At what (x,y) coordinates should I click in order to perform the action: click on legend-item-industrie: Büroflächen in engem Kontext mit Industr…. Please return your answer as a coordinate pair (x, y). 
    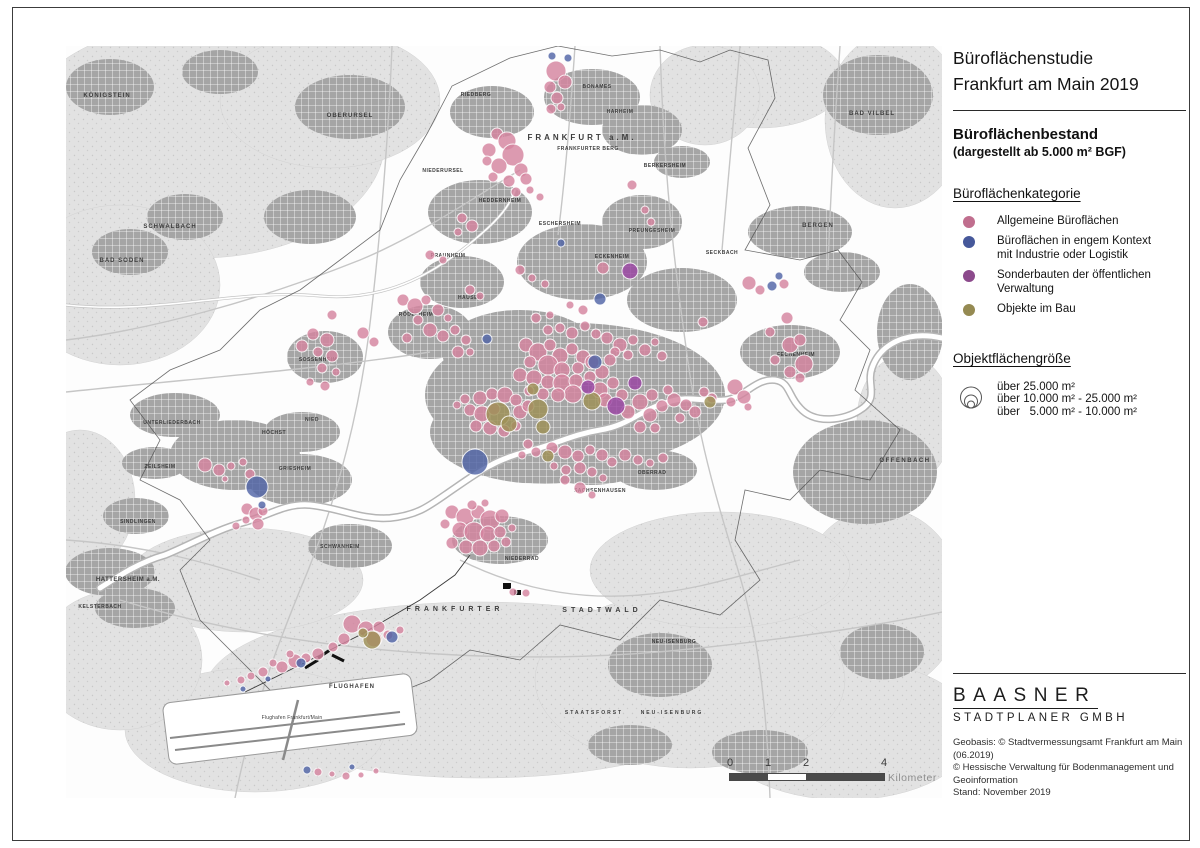
    Looking at the image, I should click on (1069, 248).